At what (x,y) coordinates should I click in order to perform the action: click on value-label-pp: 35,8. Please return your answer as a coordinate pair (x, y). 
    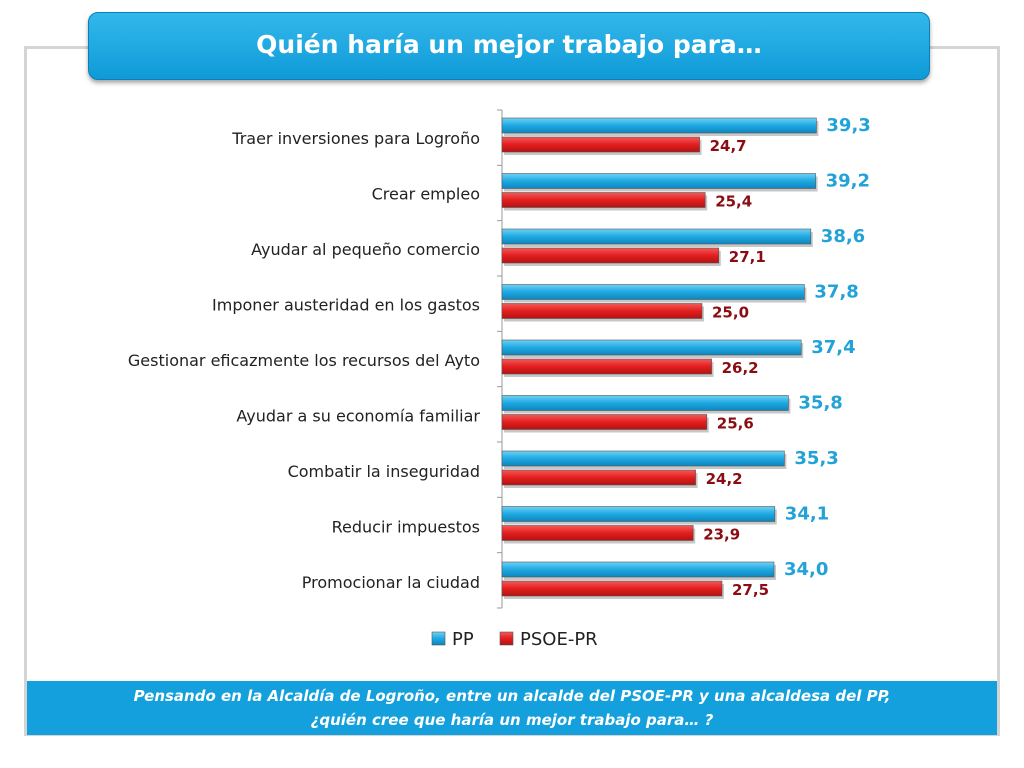
    Looking at the image, I should click on (820, 403).